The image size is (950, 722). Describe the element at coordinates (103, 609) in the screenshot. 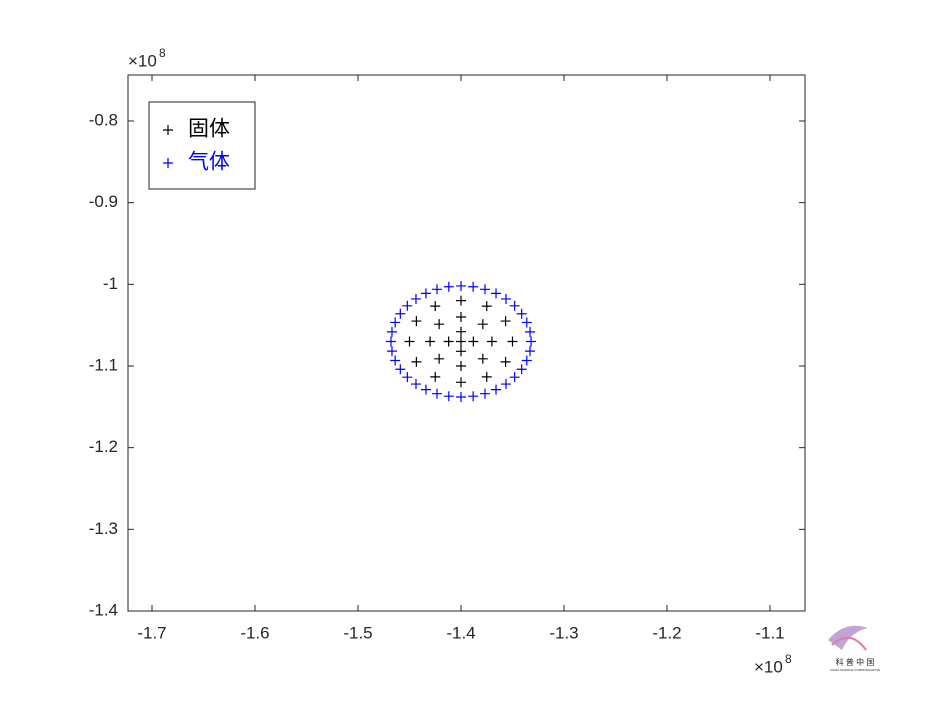

I see `y-tick-label: -1.4` at that location.